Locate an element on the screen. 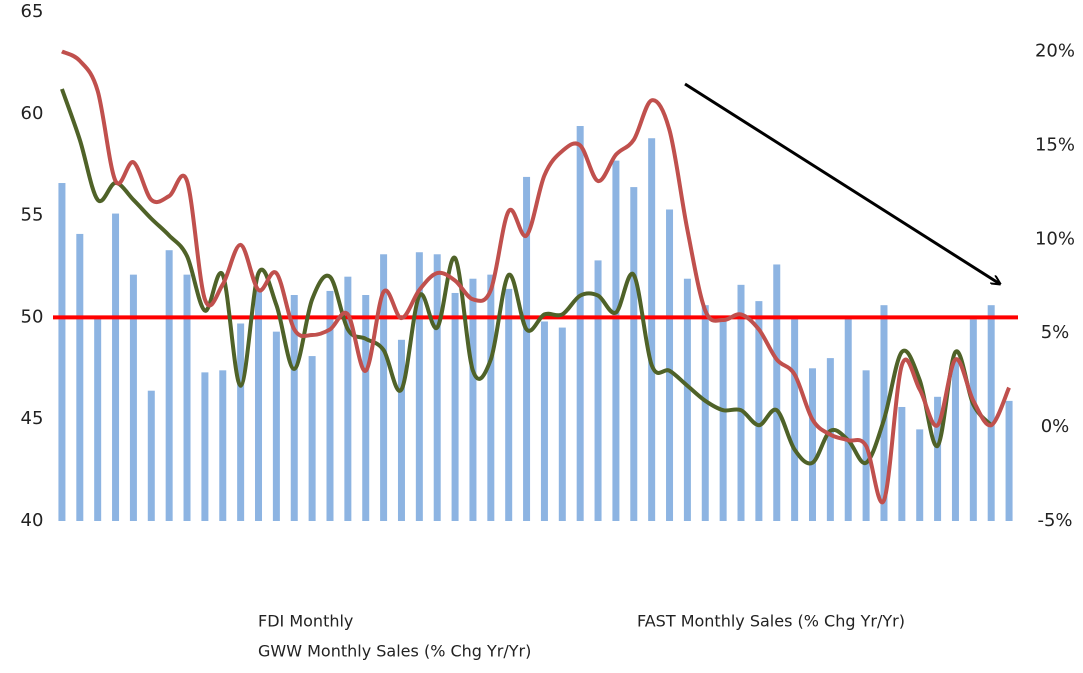  y-tick-label: 40 is located at coordinates (32, 520).